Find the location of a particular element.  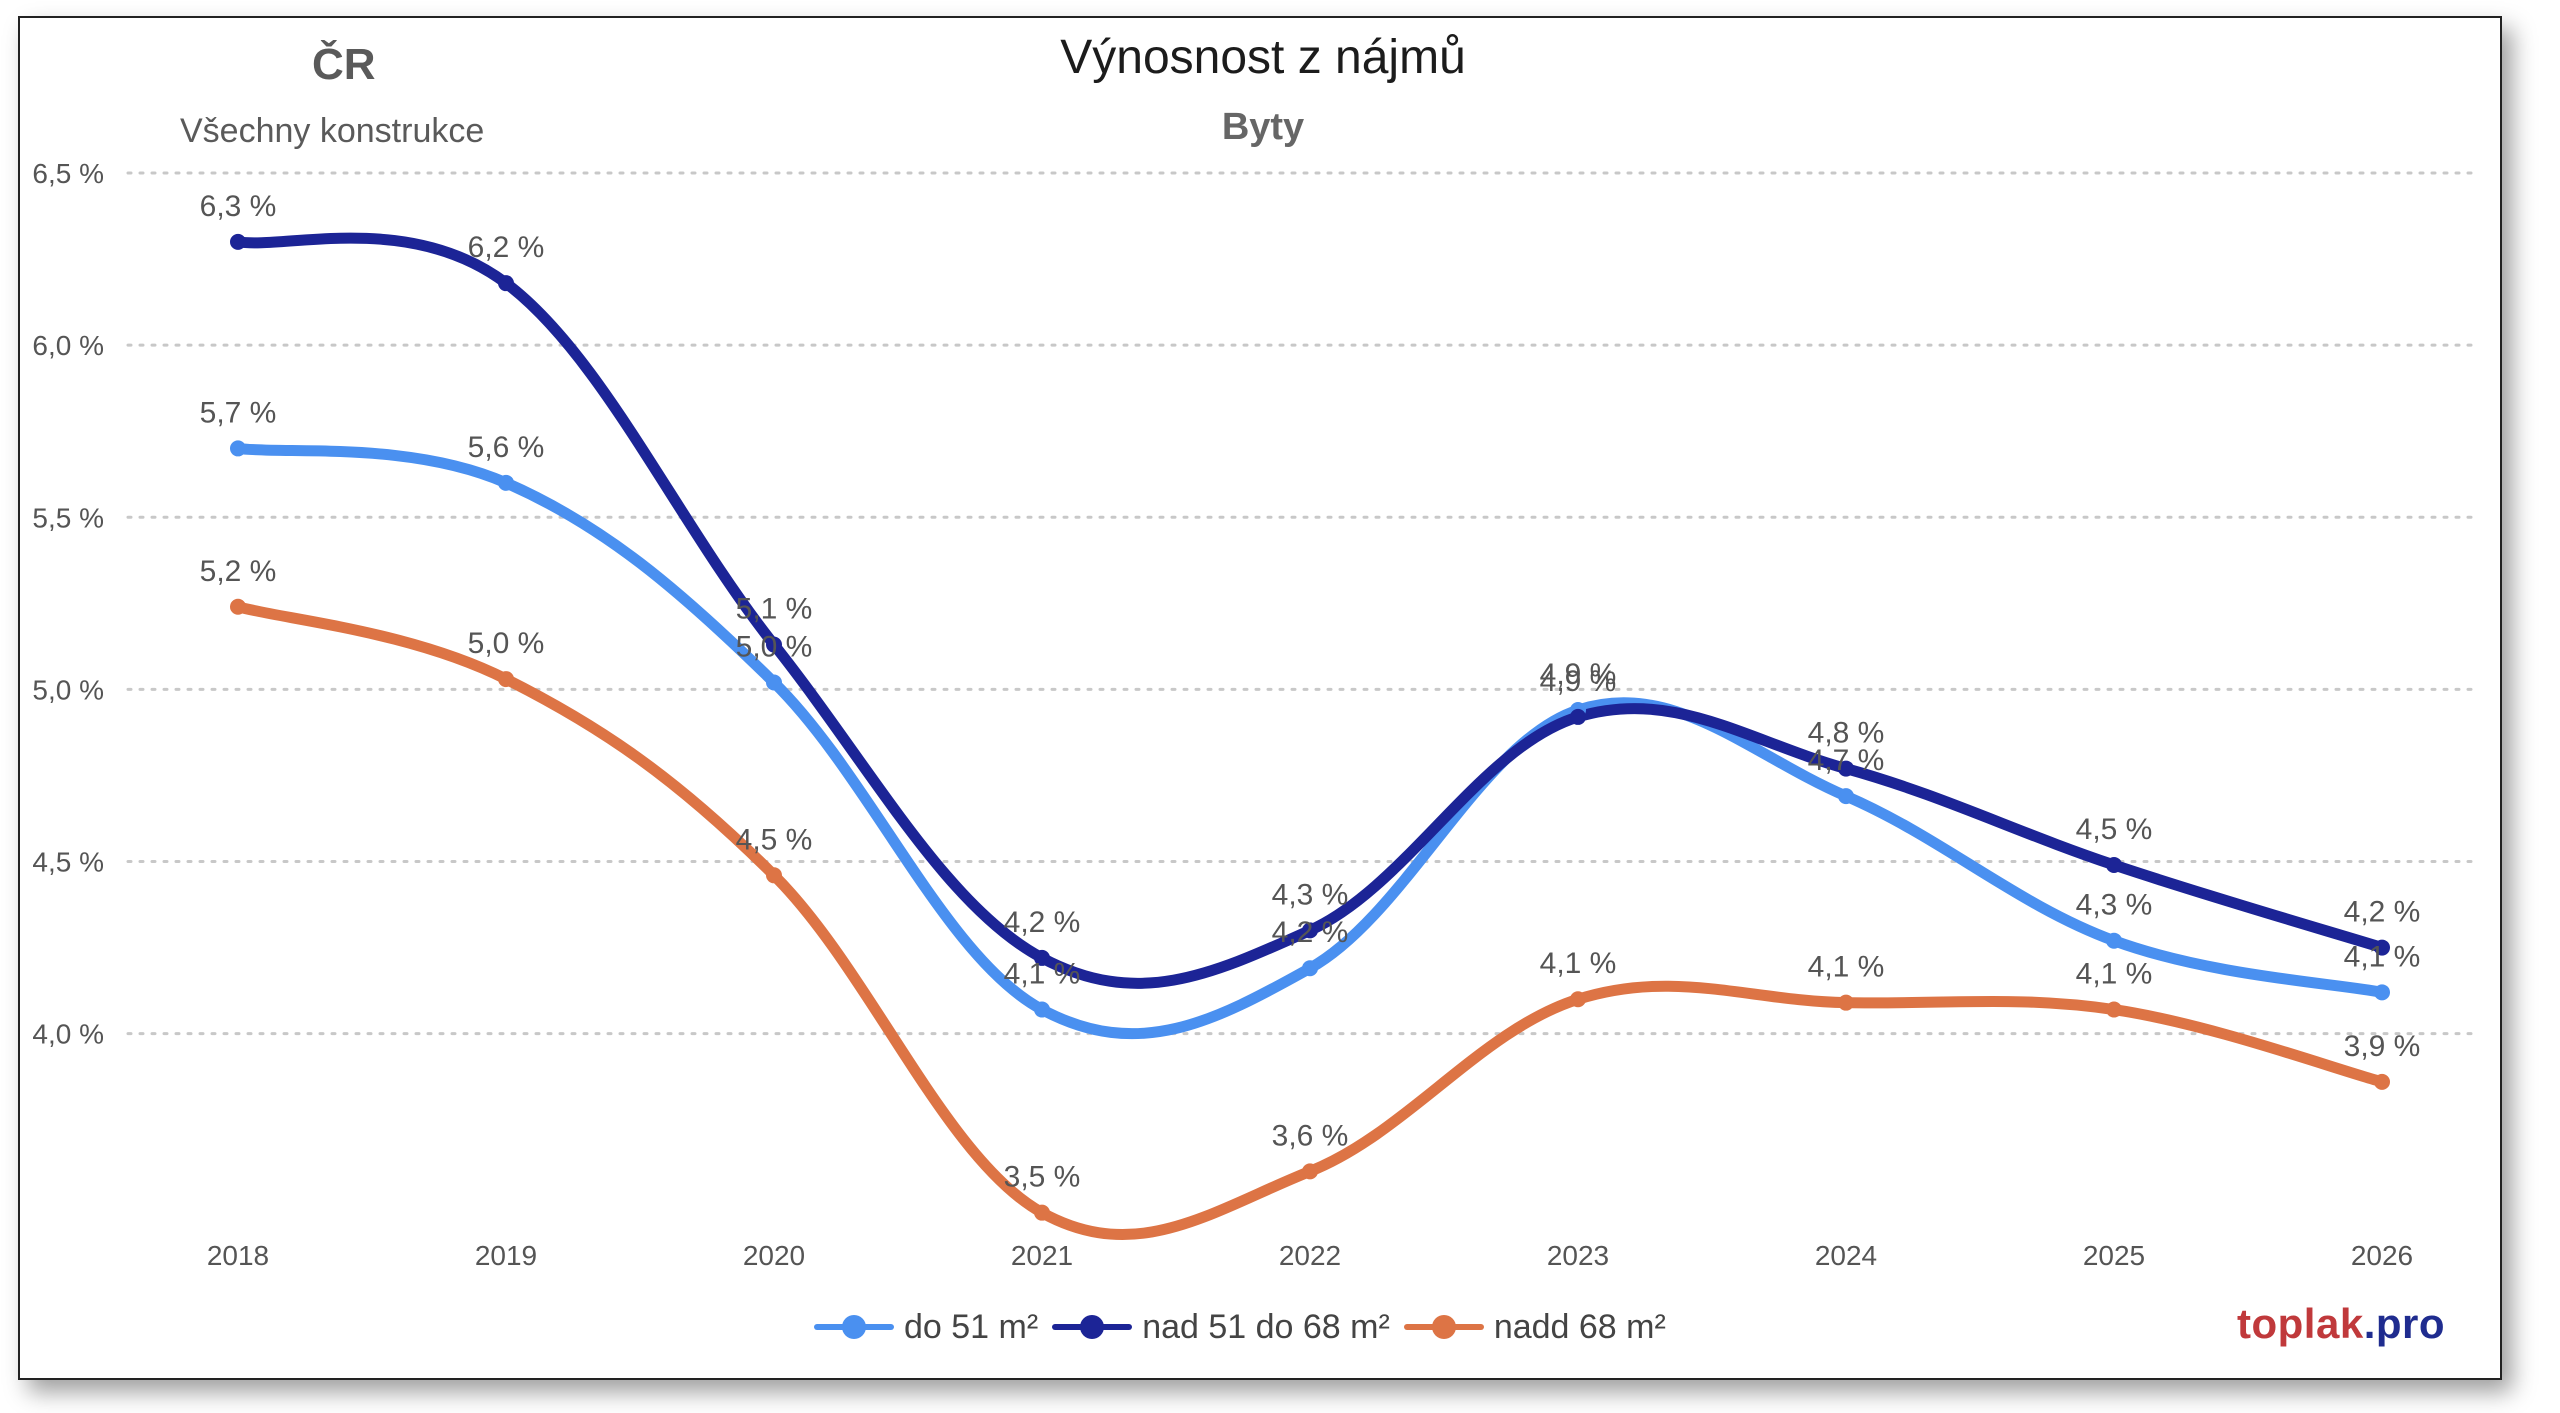

y-tick-label: 4,0 % is located at coordinates (68, 1034).